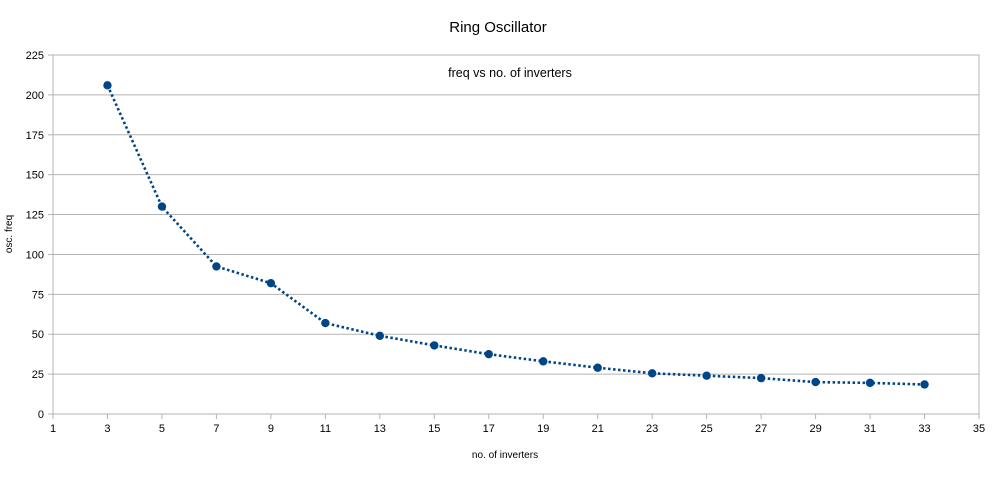  What do you see at coordinates (35, 255) in the screenshot?
I see `y-tick-label: 100` at bounding box center [35, 255].